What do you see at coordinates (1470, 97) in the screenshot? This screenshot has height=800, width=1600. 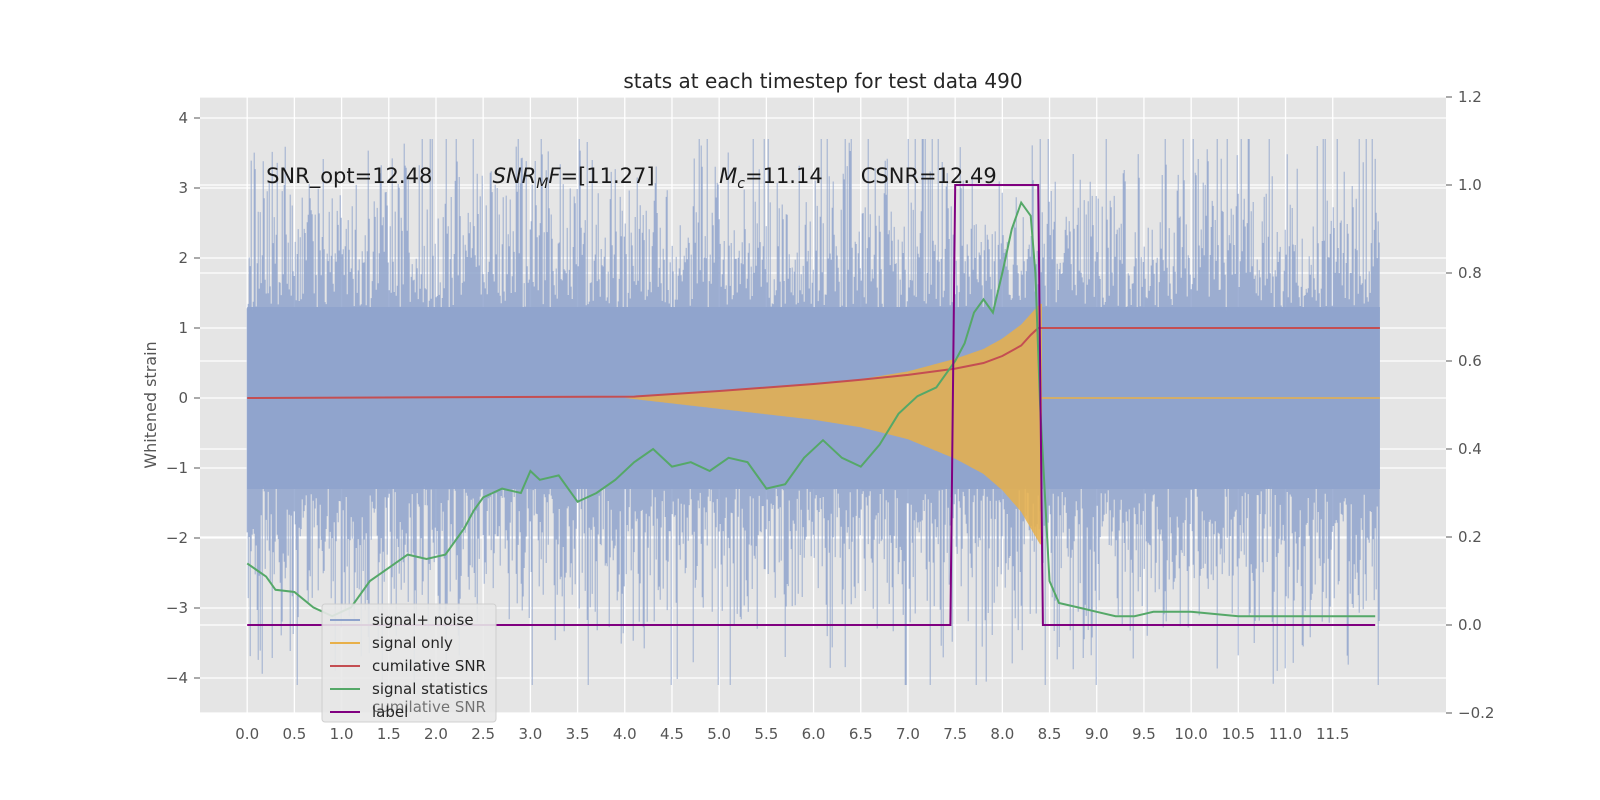 I see `y2-tick-label: 1.2` at bounding box center [1470, 97].